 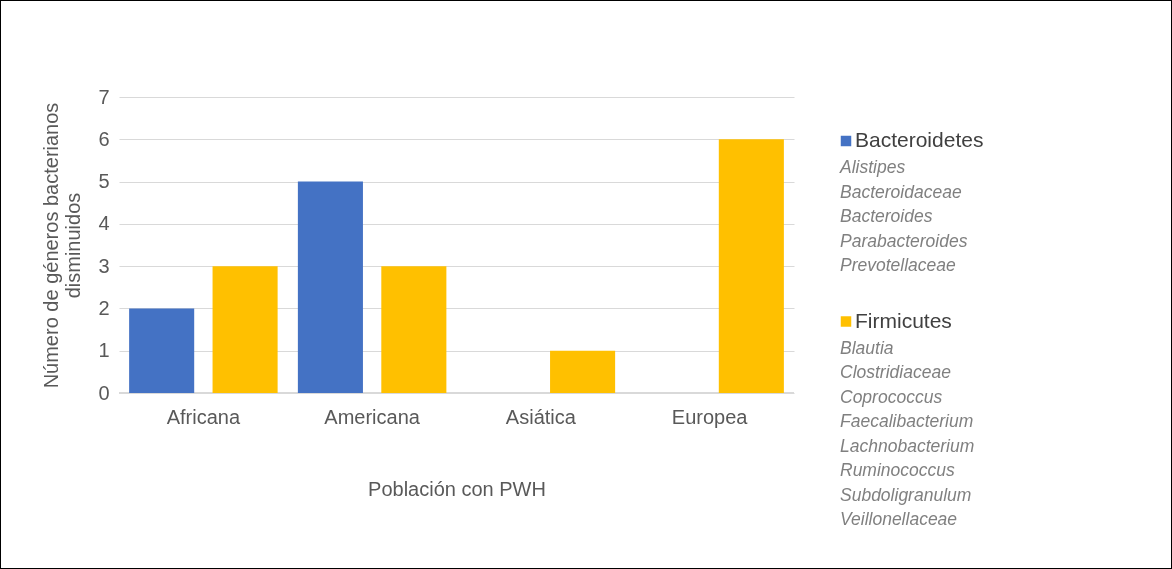 What do you see at coordinates (903, 216) in the screenshot?
I see `text: Alistipes Bacteroidaceae Bacteroides Parabacteroides Prevotellaceae` at bounding box center [903, 216].